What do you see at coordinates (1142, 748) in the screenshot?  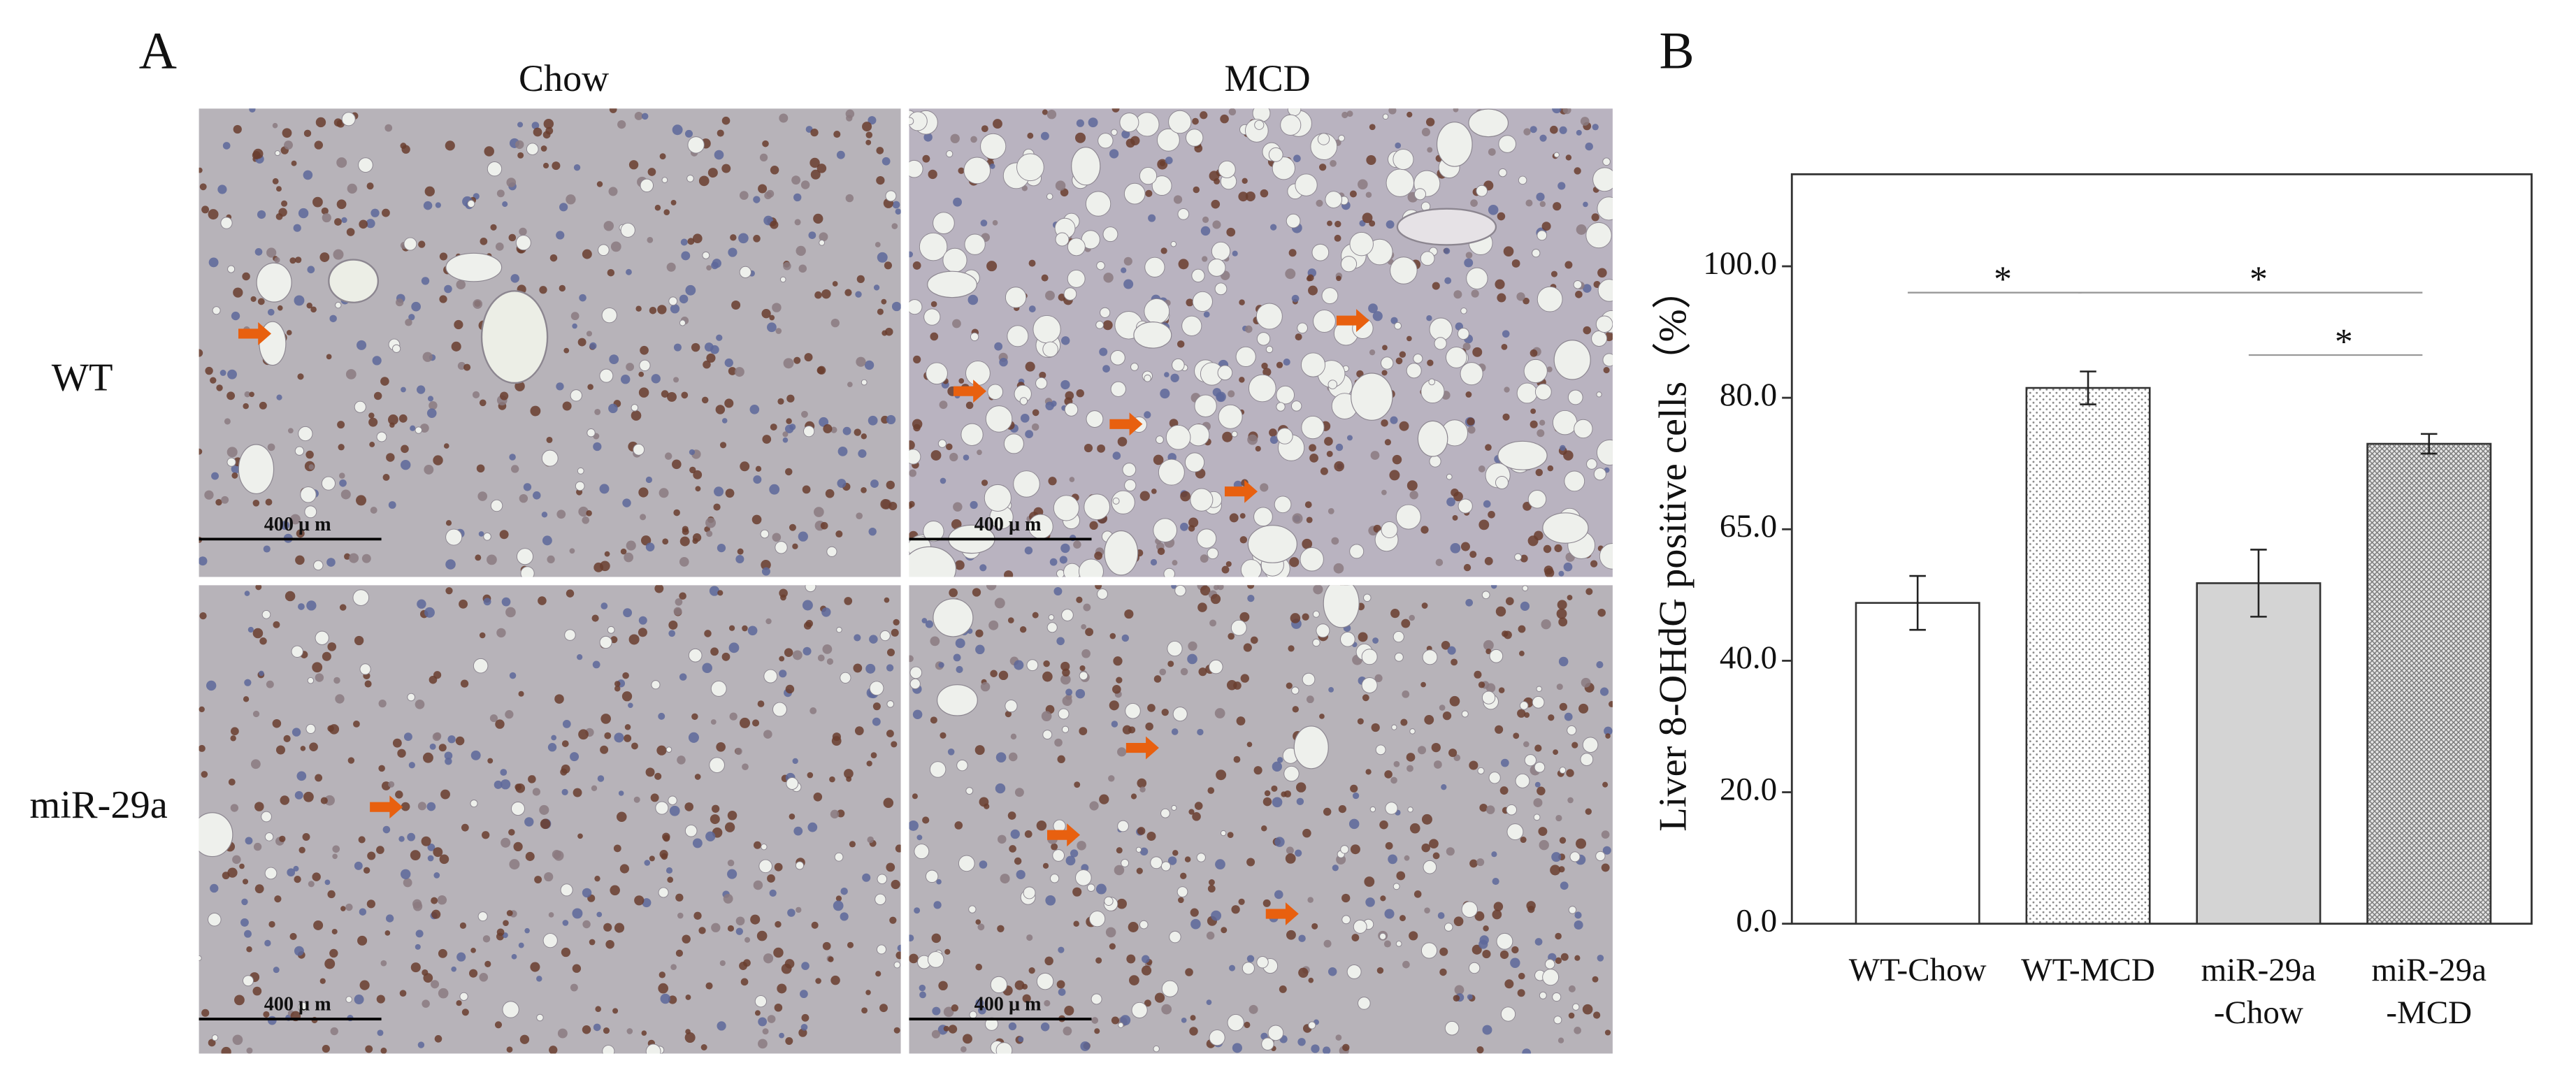 I see `arrow` at bounding box center [1142, 748].